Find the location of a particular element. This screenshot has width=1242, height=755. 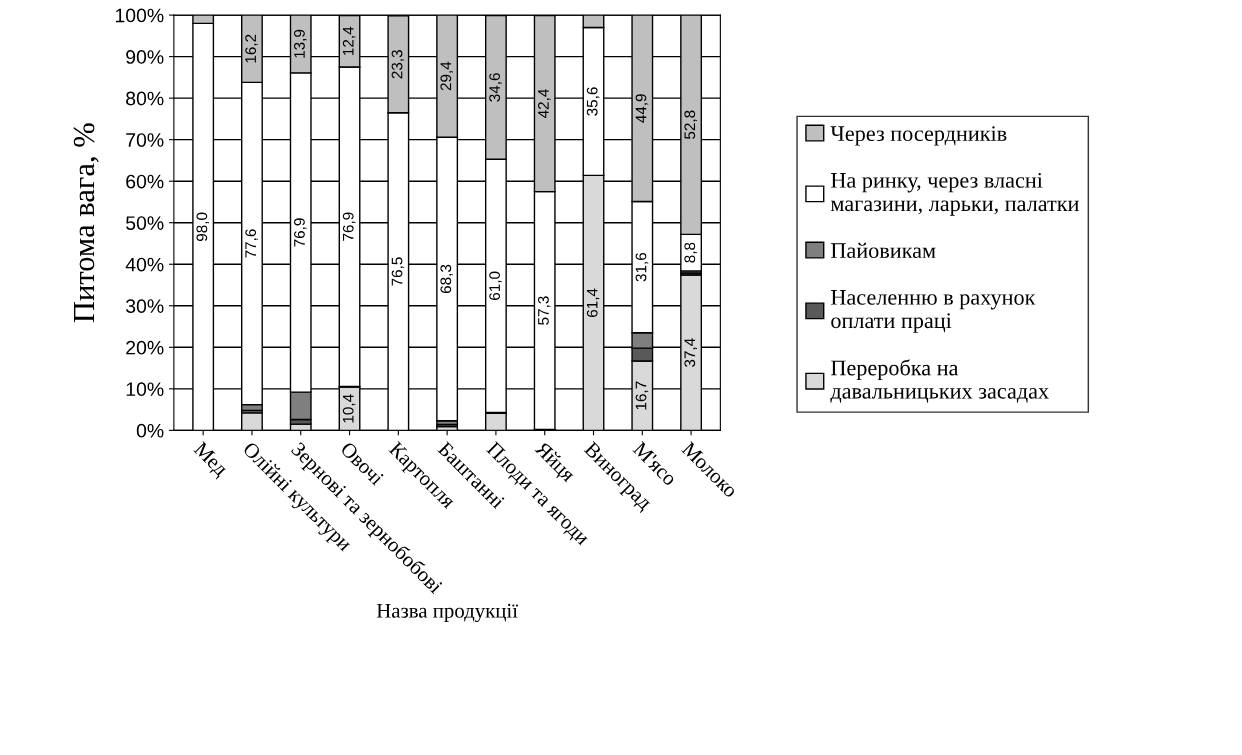

data-label: 61,4 is located at coordinates (593, 302).